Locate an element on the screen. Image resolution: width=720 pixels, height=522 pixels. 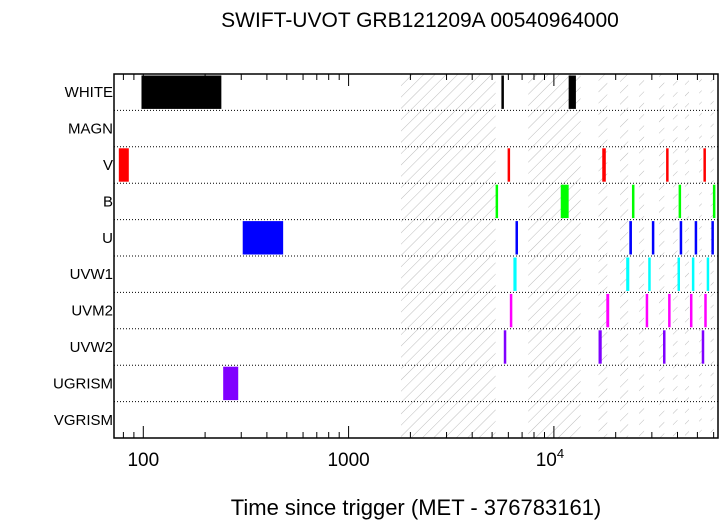
row-label-uvw2: UVW2 is located at coordinates (91, 347).